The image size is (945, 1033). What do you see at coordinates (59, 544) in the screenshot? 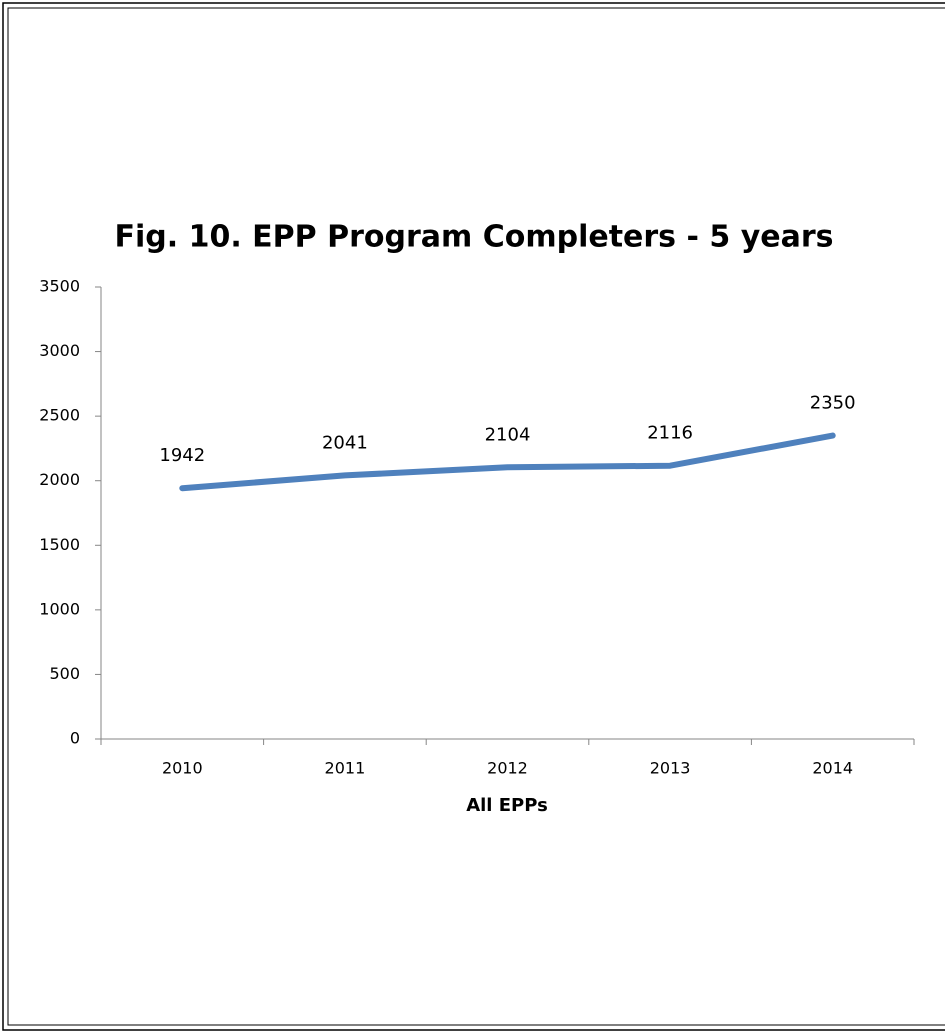
I see `y-tick-label: 1500` at bounding box center [59, 544].